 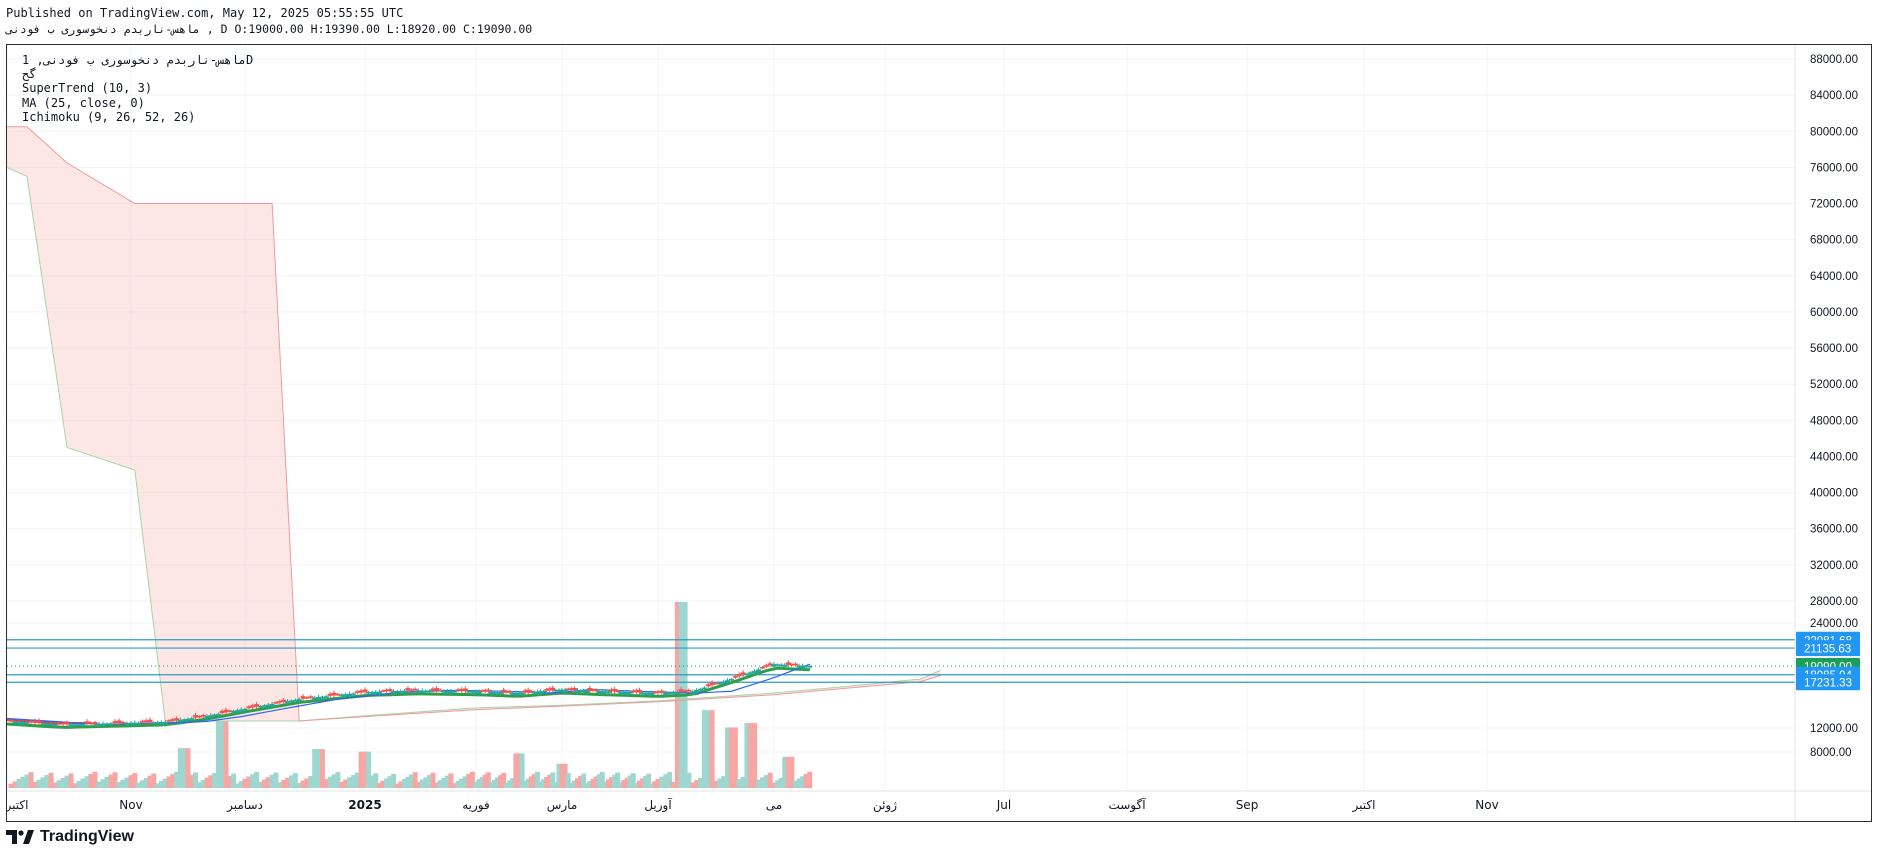 What do you see at coordinates (410, 694) in the screenshot?
I see `candles` at bounding box center [410, 694].